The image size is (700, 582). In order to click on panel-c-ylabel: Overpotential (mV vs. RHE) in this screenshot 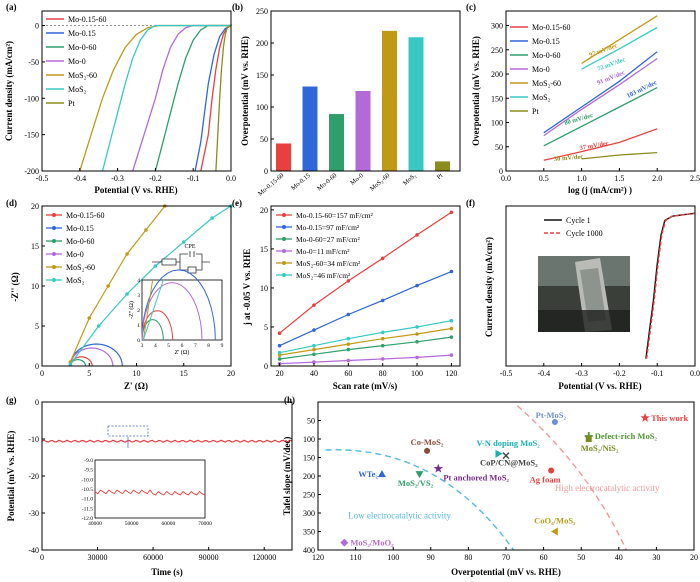, I will do `click(476, 91)`.